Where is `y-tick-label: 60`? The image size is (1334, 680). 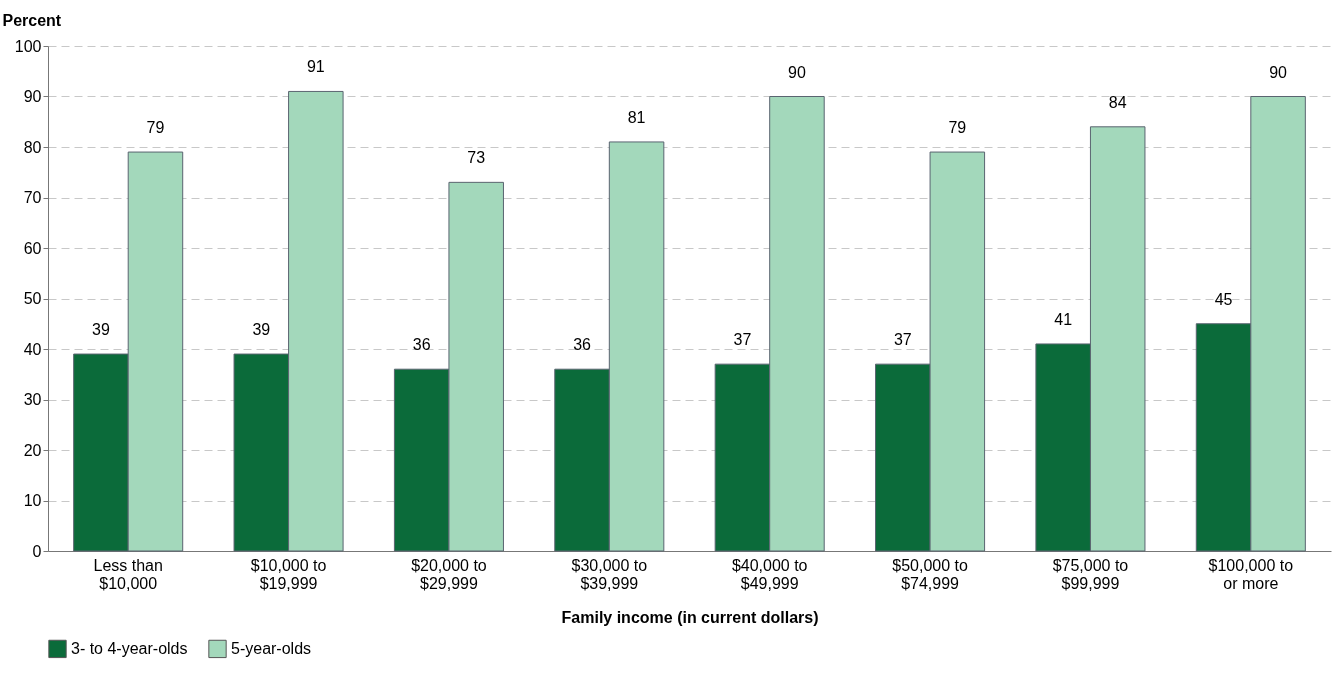
y-tick-label: 60 is located at coordinates (32, 248).